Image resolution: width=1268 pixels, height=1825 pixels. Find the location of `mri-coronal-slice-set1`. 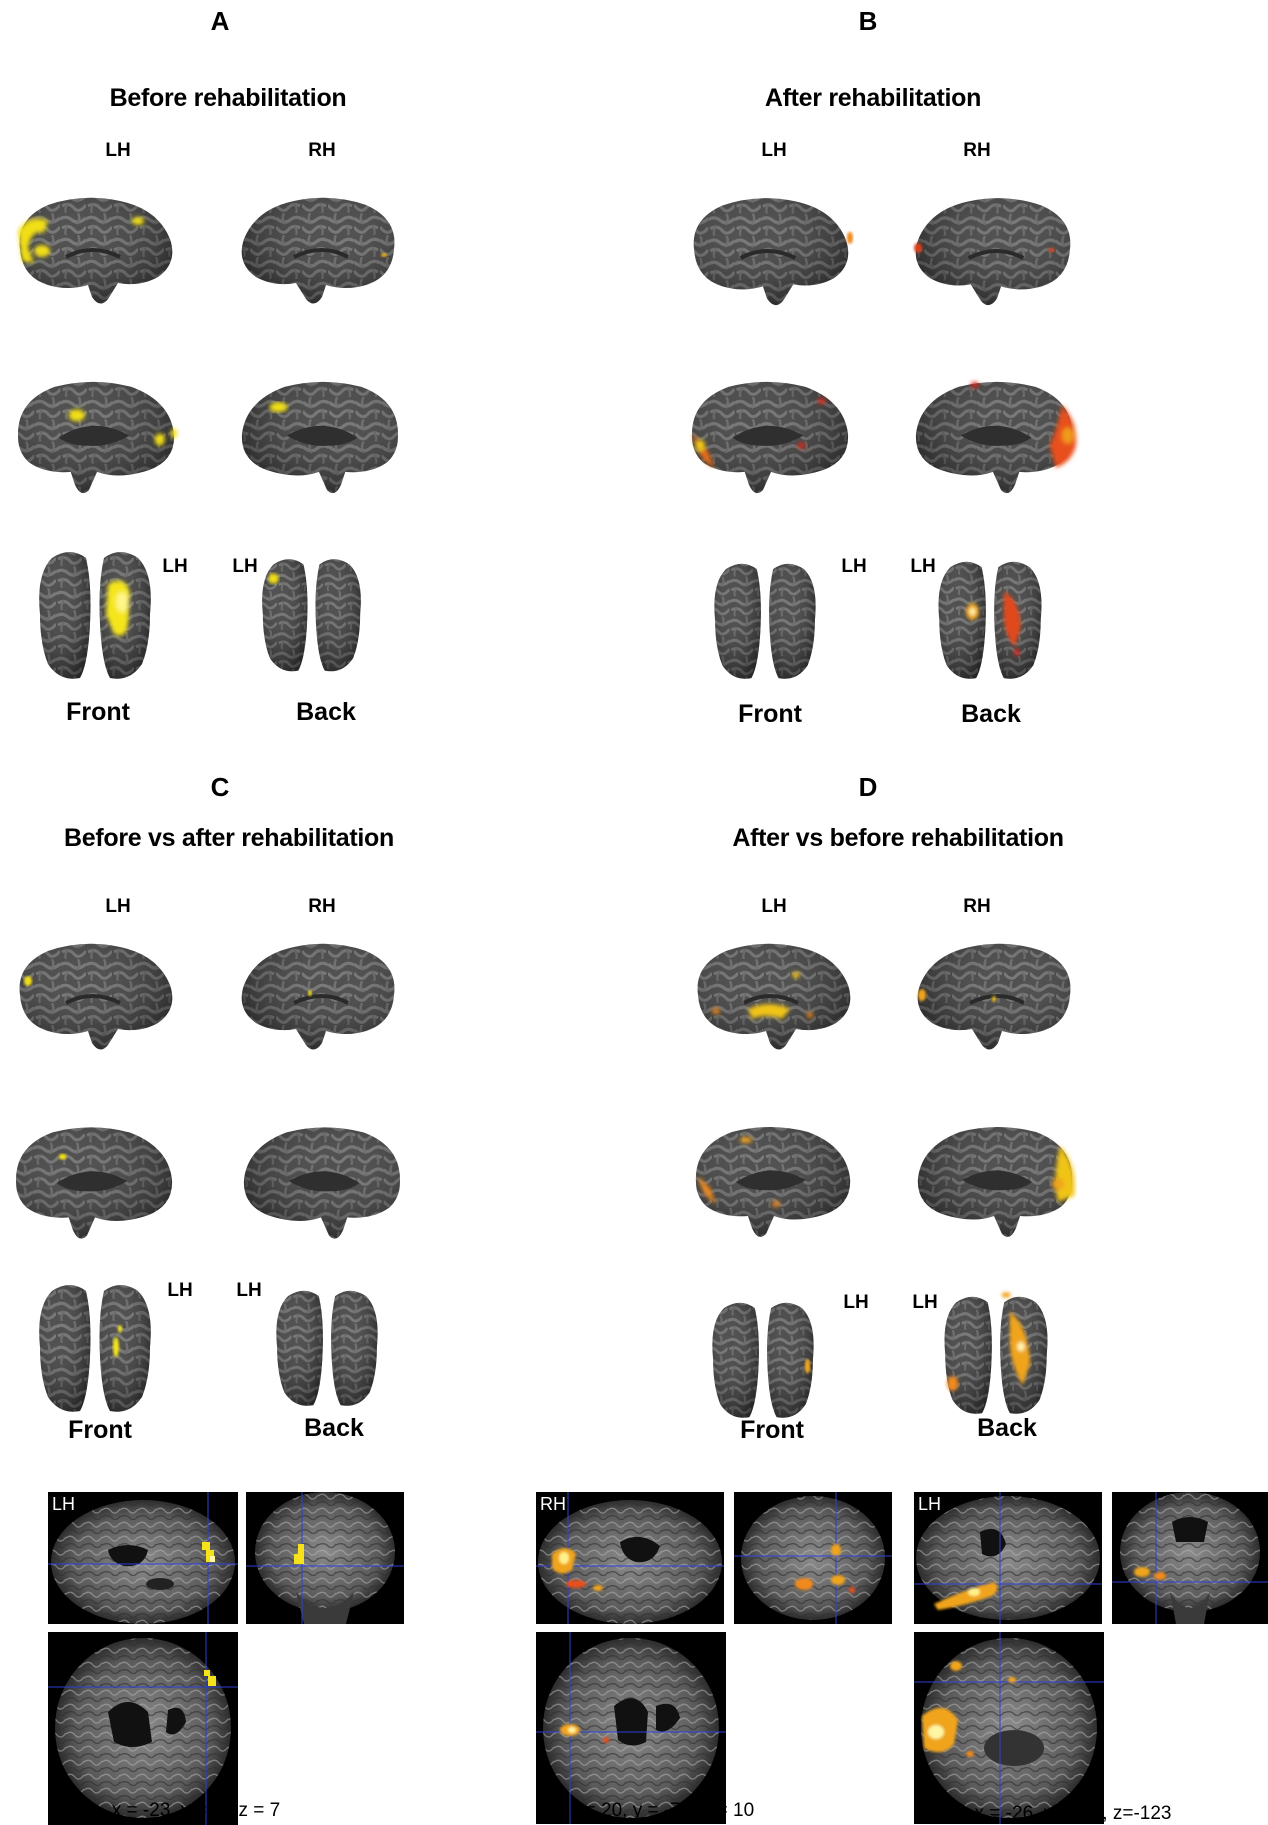

mri-coronal-slice-set1 is located at coordinates (325, 1558).